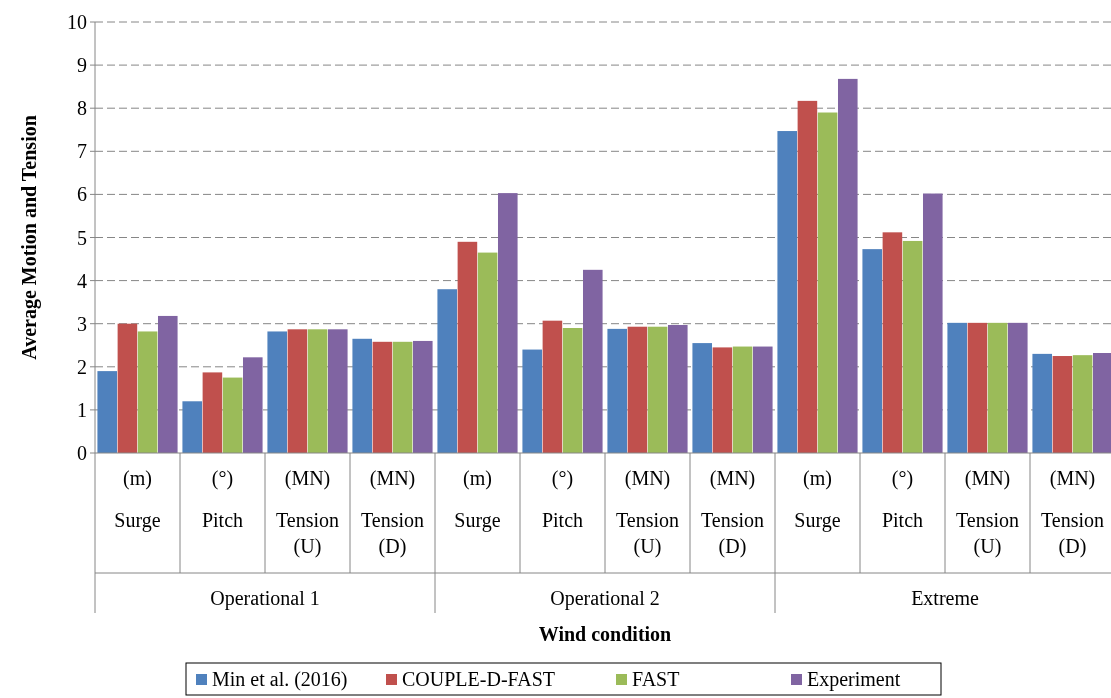 The width and height of the screenshot is (1111, 698). Describe the element at coordinates (82, 323) in the screenshot. I see `y-tick-label: 3` at that location.